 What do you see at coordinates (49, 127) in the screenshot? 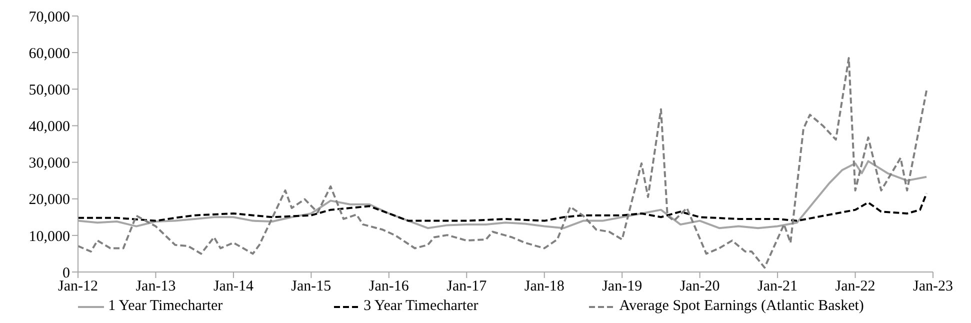
I see `y-tick-label: 40,000` at bounding box center [49, 127].